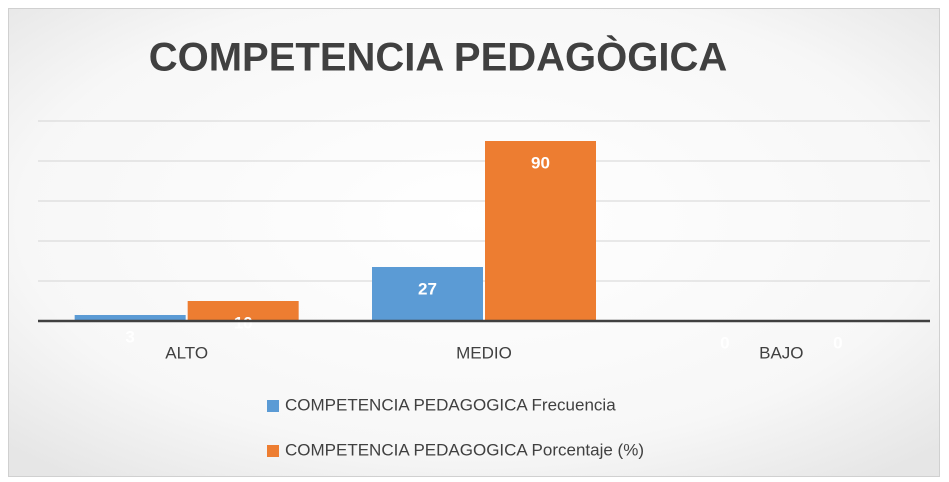 The height and width of the screenshot is (482, 949). Describe the element at coordinates (450, 404) in the screenshot. I see `legend-label: COMPETENCIA PEDAGOGICA Frecuencia` at that location.